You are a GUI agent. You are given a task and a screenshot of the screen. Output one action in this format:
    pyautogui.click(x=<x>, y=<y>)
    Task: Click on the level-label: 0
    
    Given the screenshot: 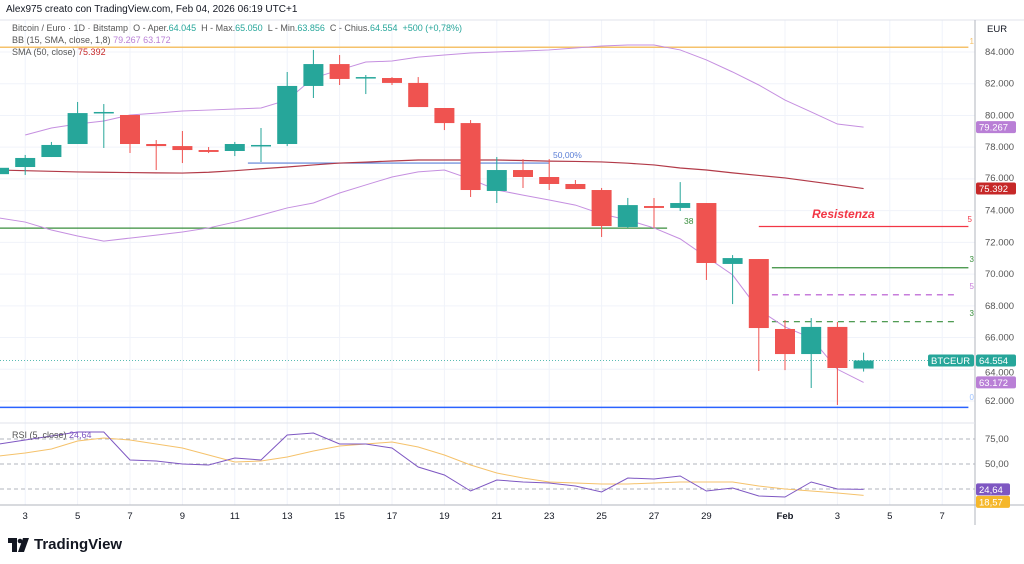 What is the action you would take?
    pyautogui.click(x=972, y=397)
    